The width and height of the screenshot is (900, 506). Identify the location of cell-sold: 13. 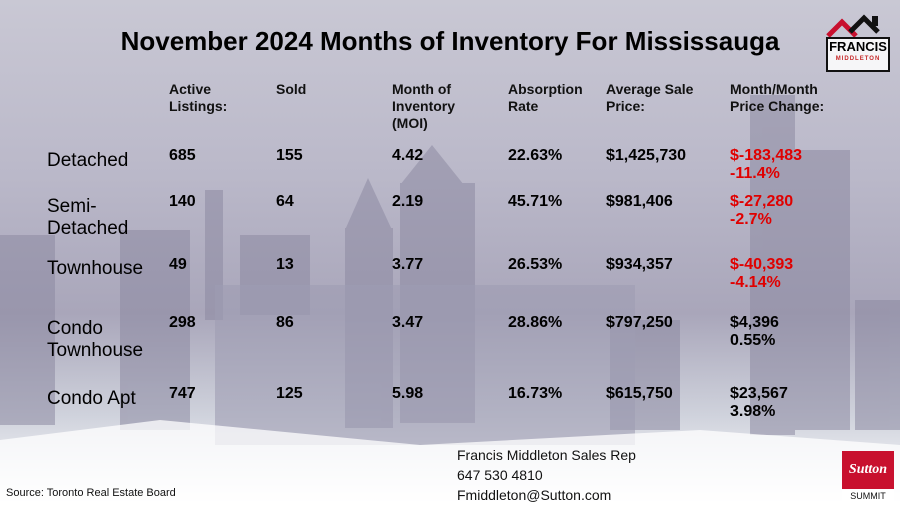
(285, 264).